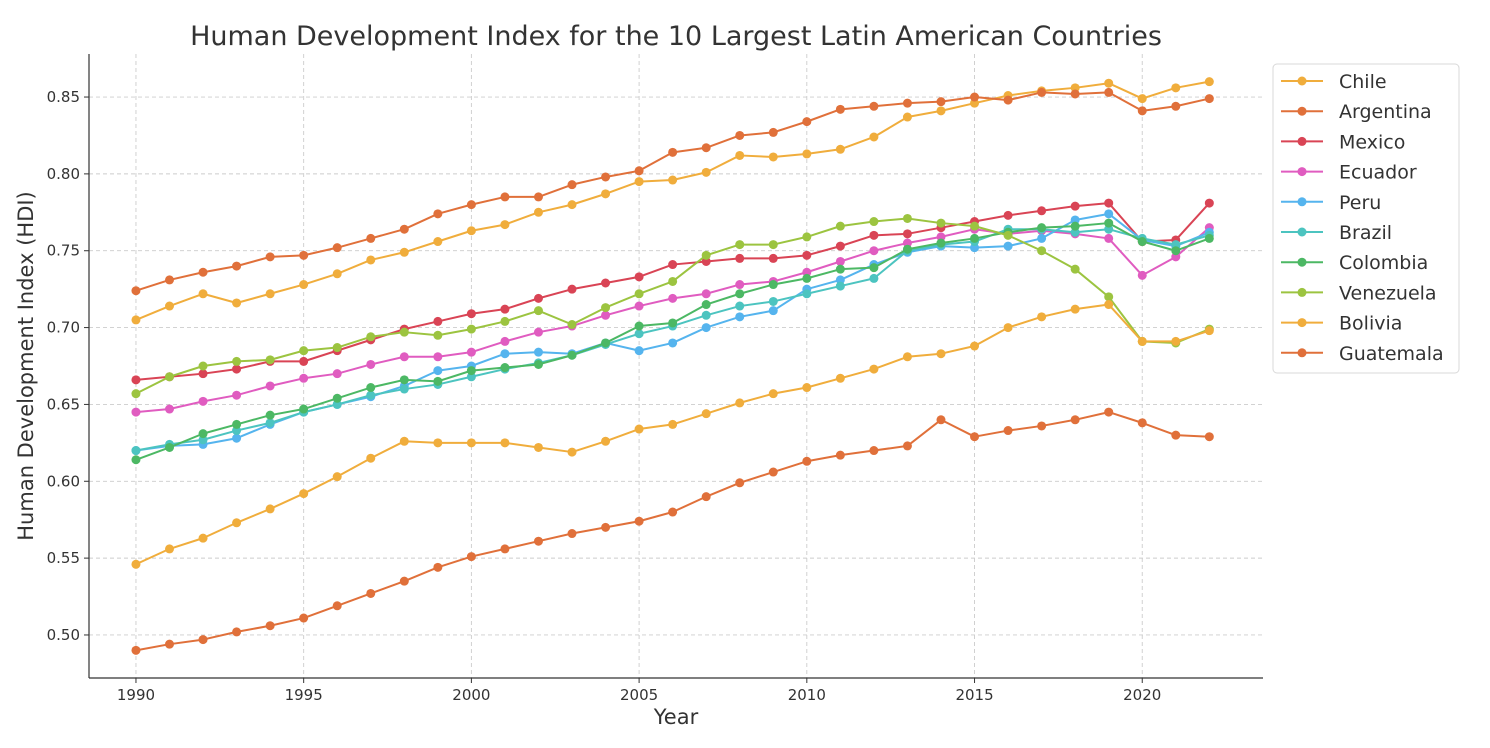  Describe the element at coordinates (136, 695) in the screenshot. I see `x-tick-label: 1990` at that location.